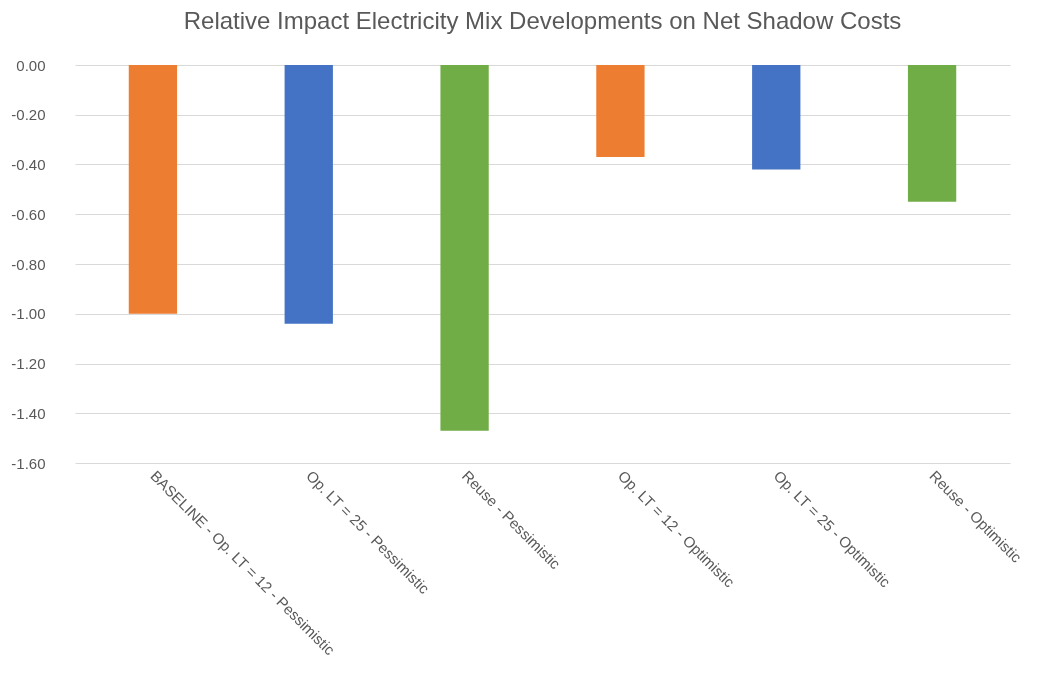 The image size is (1057, 688). What do you see at coordinates (28, 363) in the screenshot?
I see `y-tick-label: -1.20` at bounding box center [28, 363].